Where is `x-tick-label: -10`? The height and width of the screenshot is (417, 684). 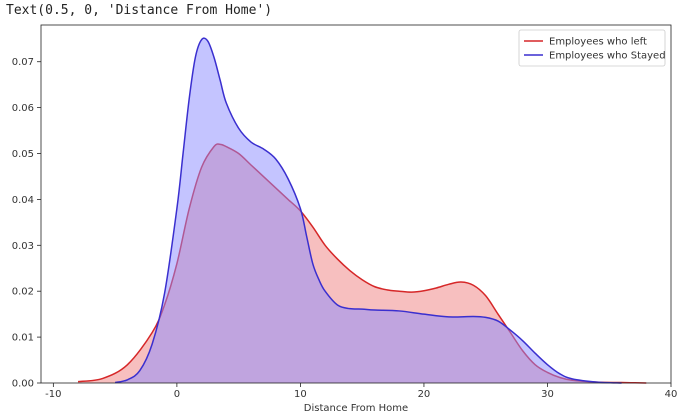
x-tick-label: -10 is located at coordinates (53, 394).